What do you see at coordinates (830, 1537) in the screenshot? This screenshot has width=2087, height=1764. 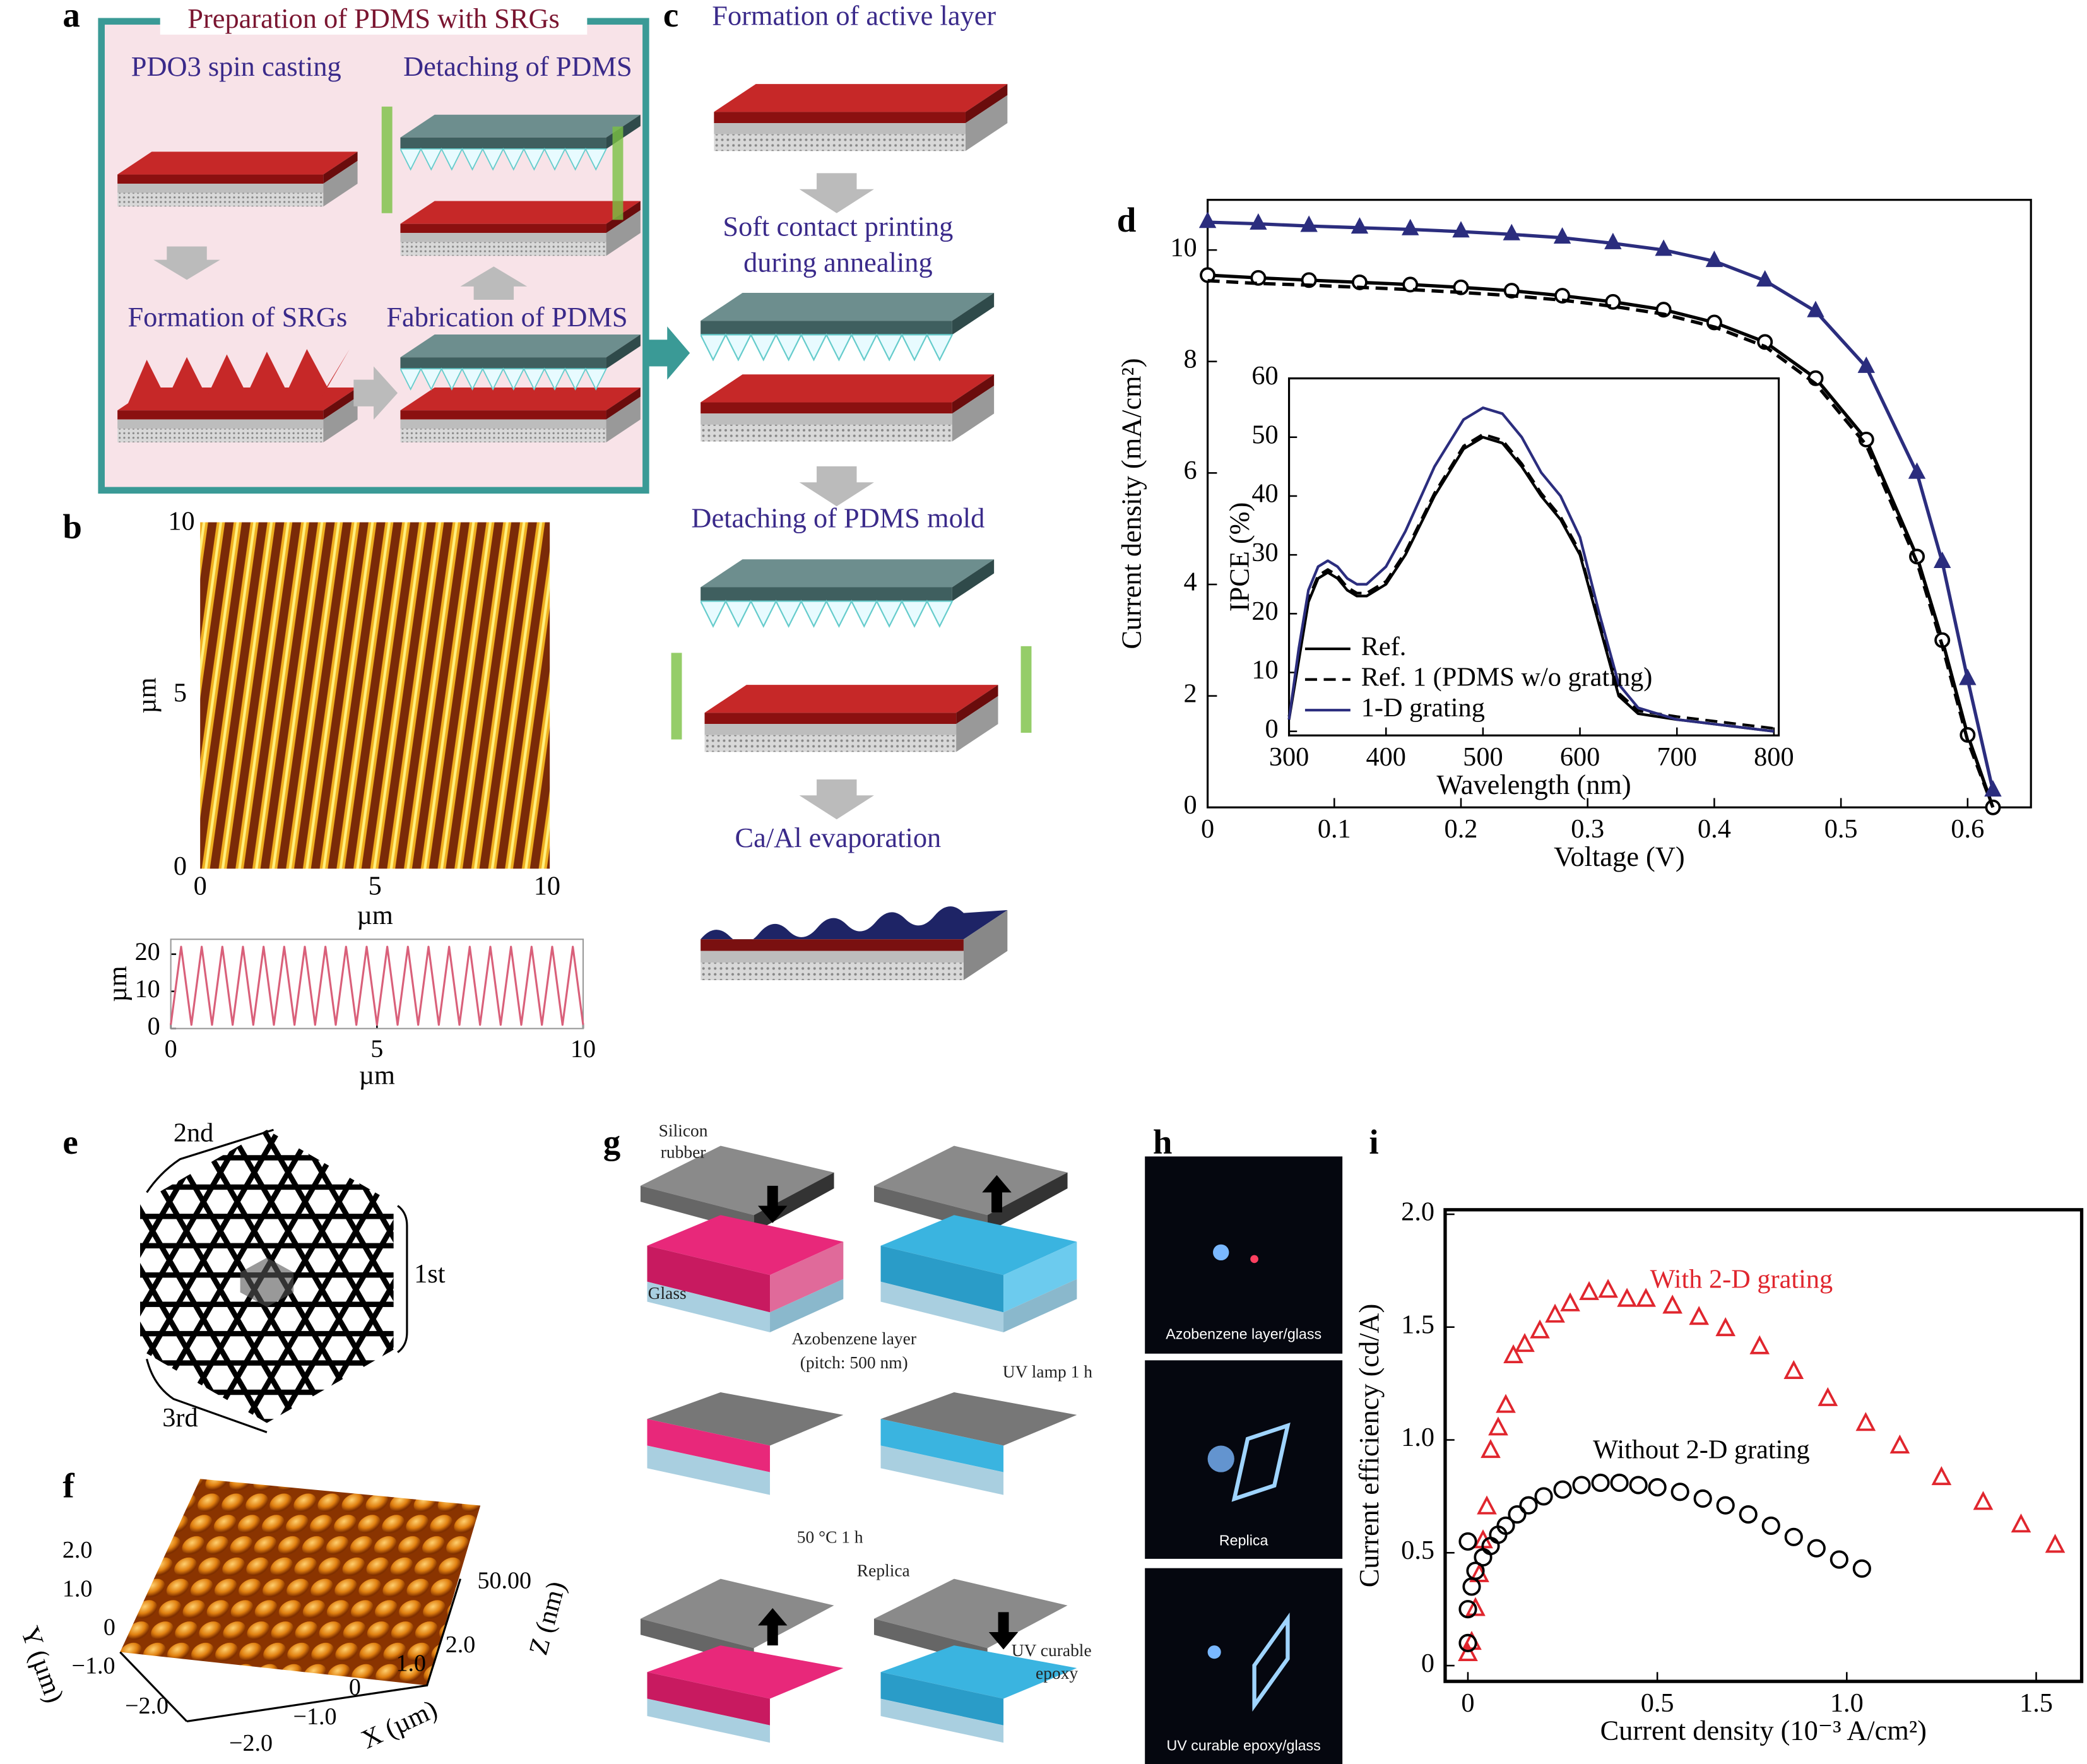 I see `schematic-label: 50 °C 1 h` at bounding box center [830, 1537].